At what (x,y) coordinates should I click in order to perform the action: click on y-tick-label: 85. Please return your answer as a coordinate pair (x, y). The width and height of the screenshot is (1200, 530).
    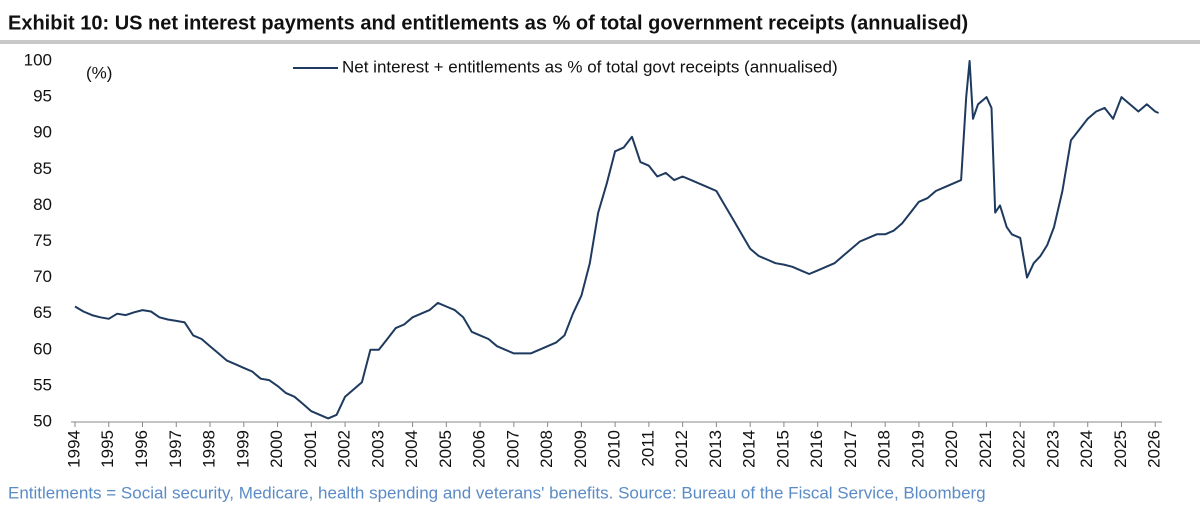
    Looking at the image, I should click on (42, 168).